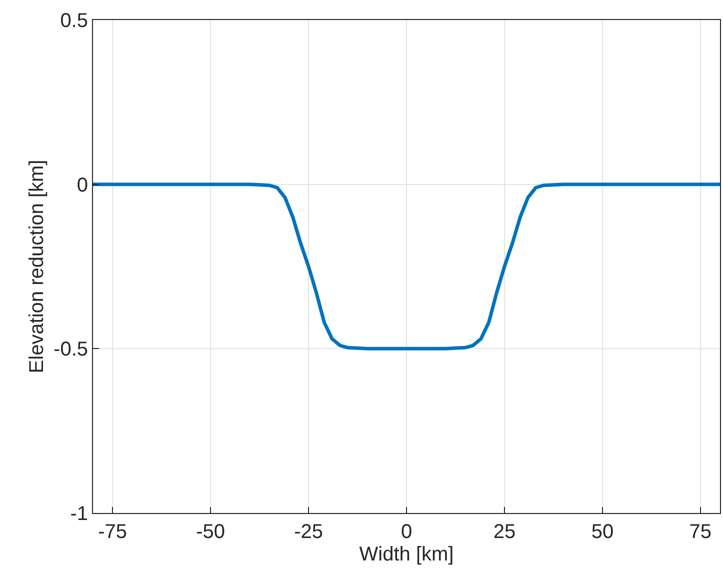 The width and height of the screenshot is (723, 588). Describe the element at coordinates (211, 532) in the screenshot. I see `x-tick-label: -50` at that location.